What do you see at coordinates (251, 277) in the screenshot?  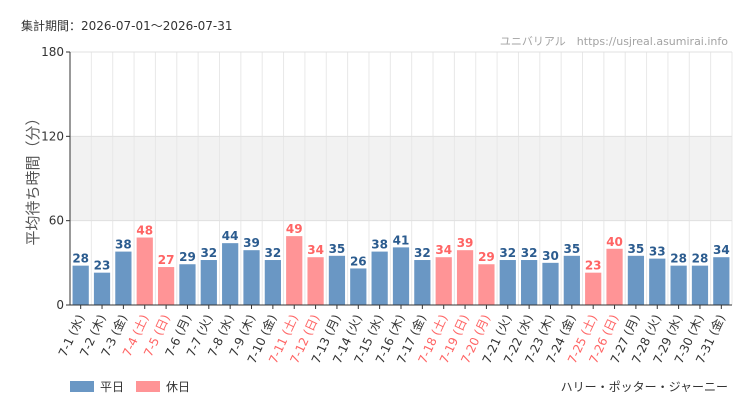 I see `bar-7-9 (木)` at bounding box center [251, 277].